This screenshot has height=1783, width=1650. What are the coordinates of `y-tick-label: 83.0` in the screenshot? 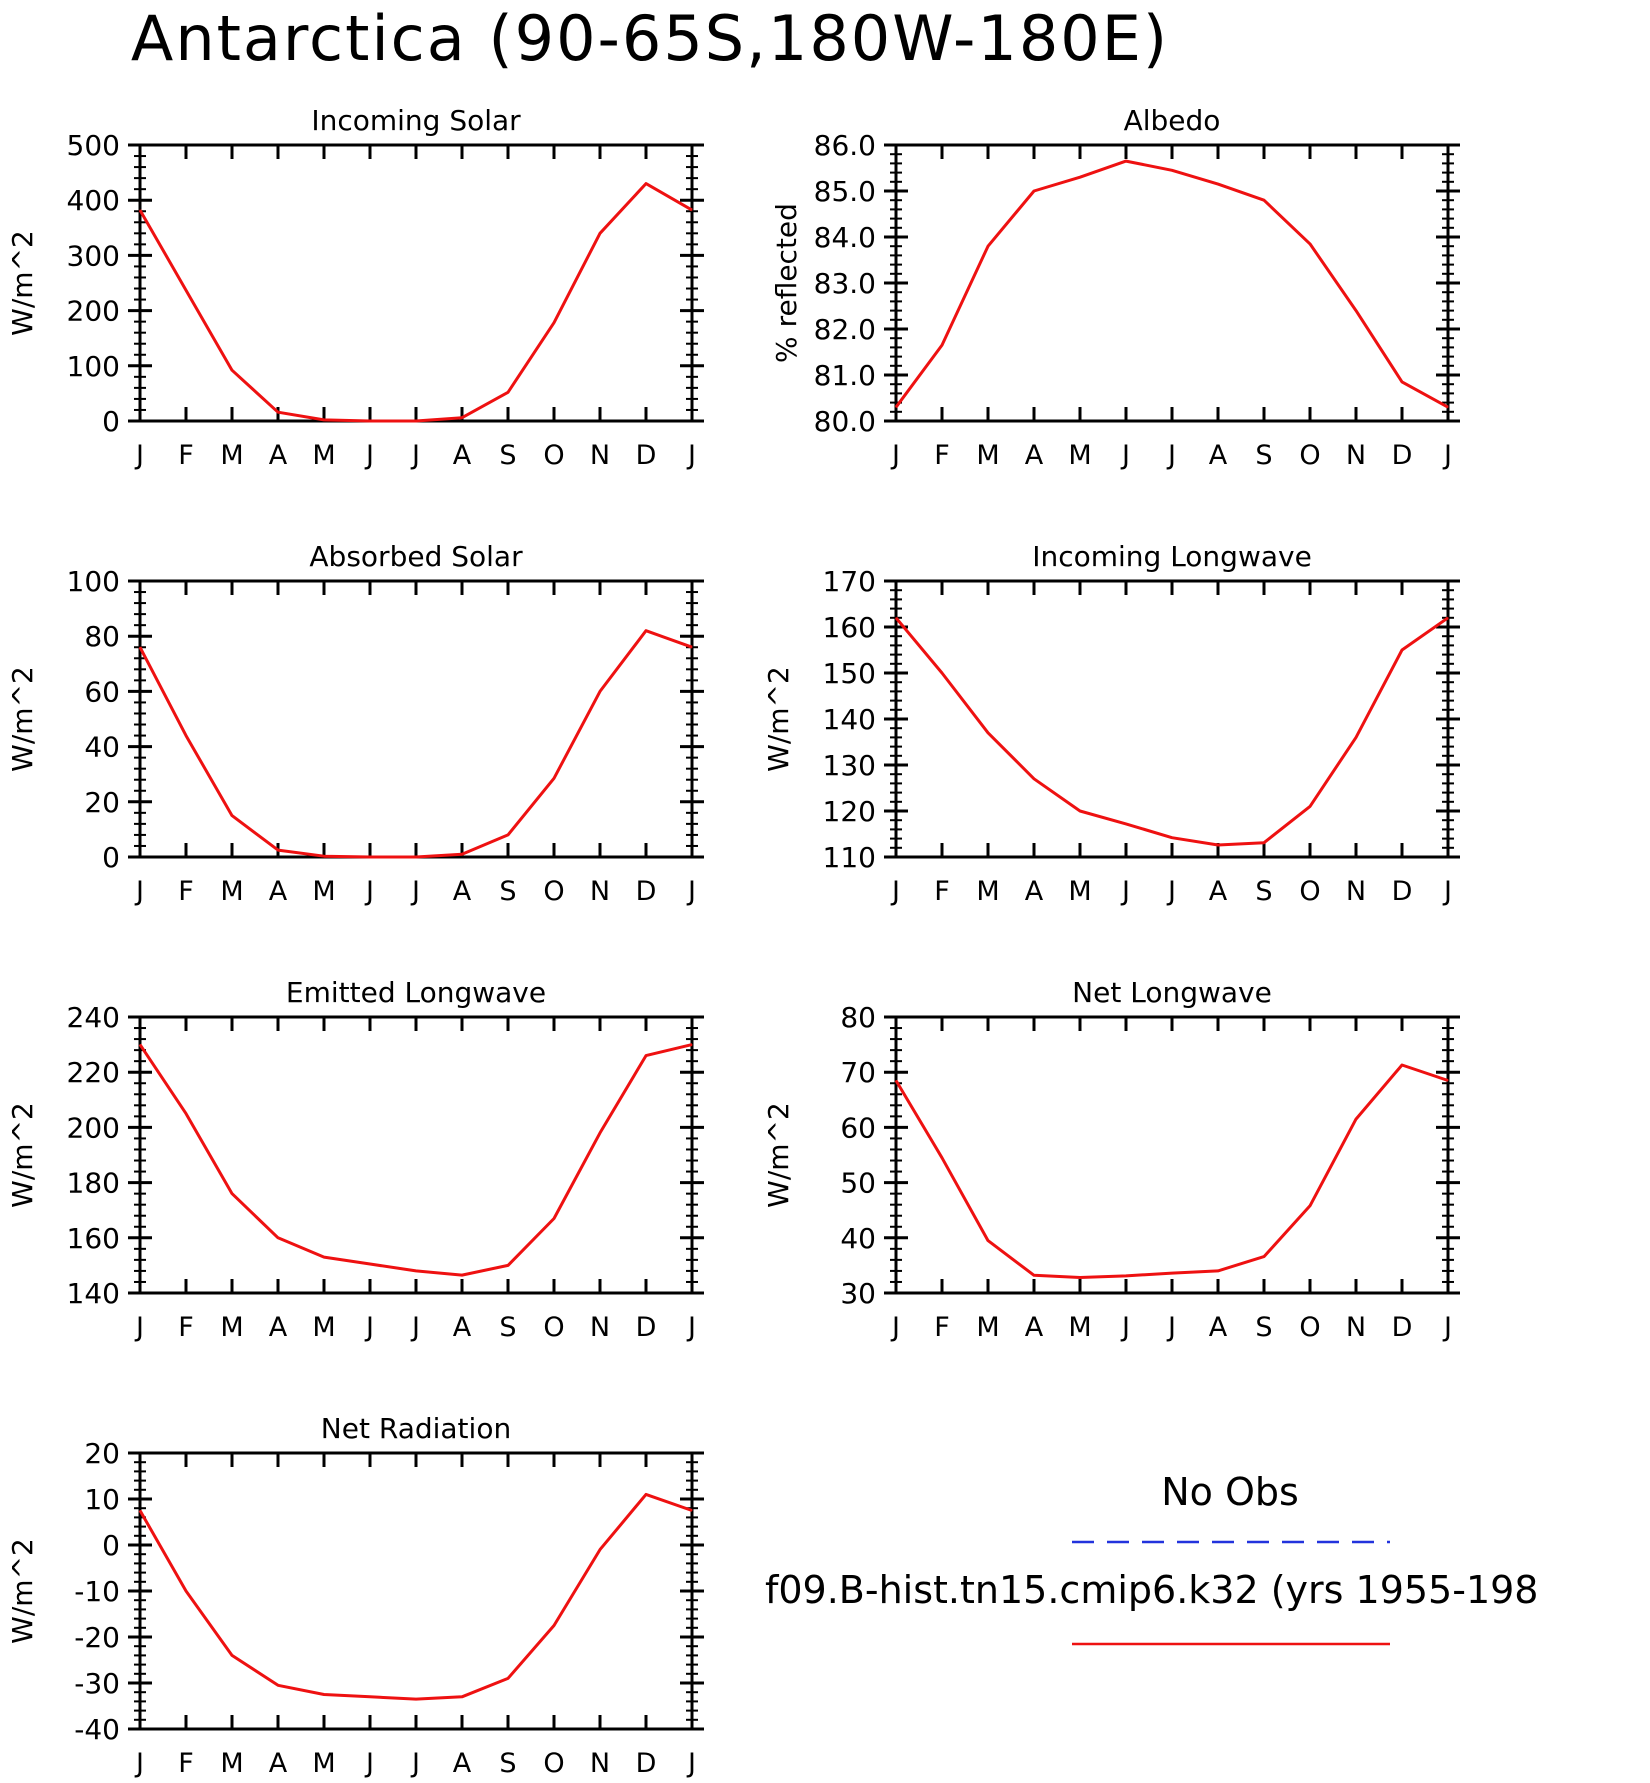 It's located at (845, 283).